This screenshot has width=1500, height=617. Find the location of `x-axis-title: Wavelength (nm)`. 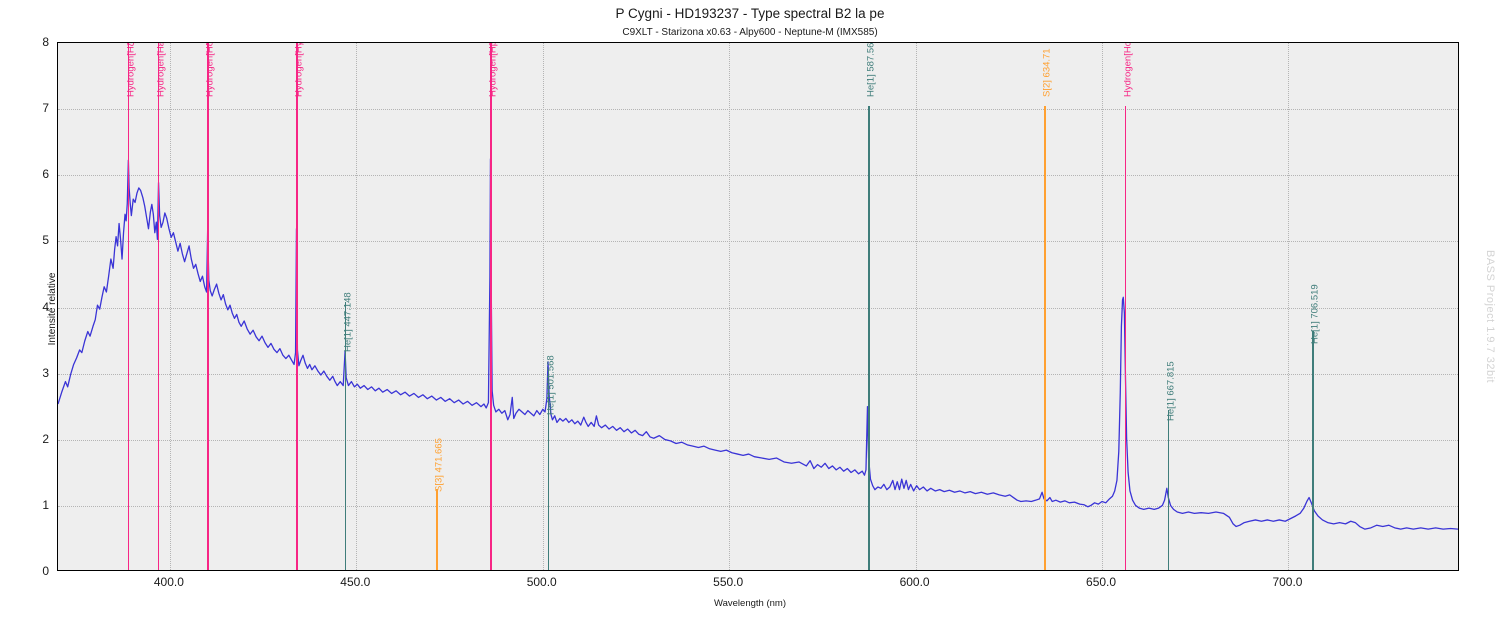

x-axis-title: Wavelength (nm) is located at coordinates (750, 603).